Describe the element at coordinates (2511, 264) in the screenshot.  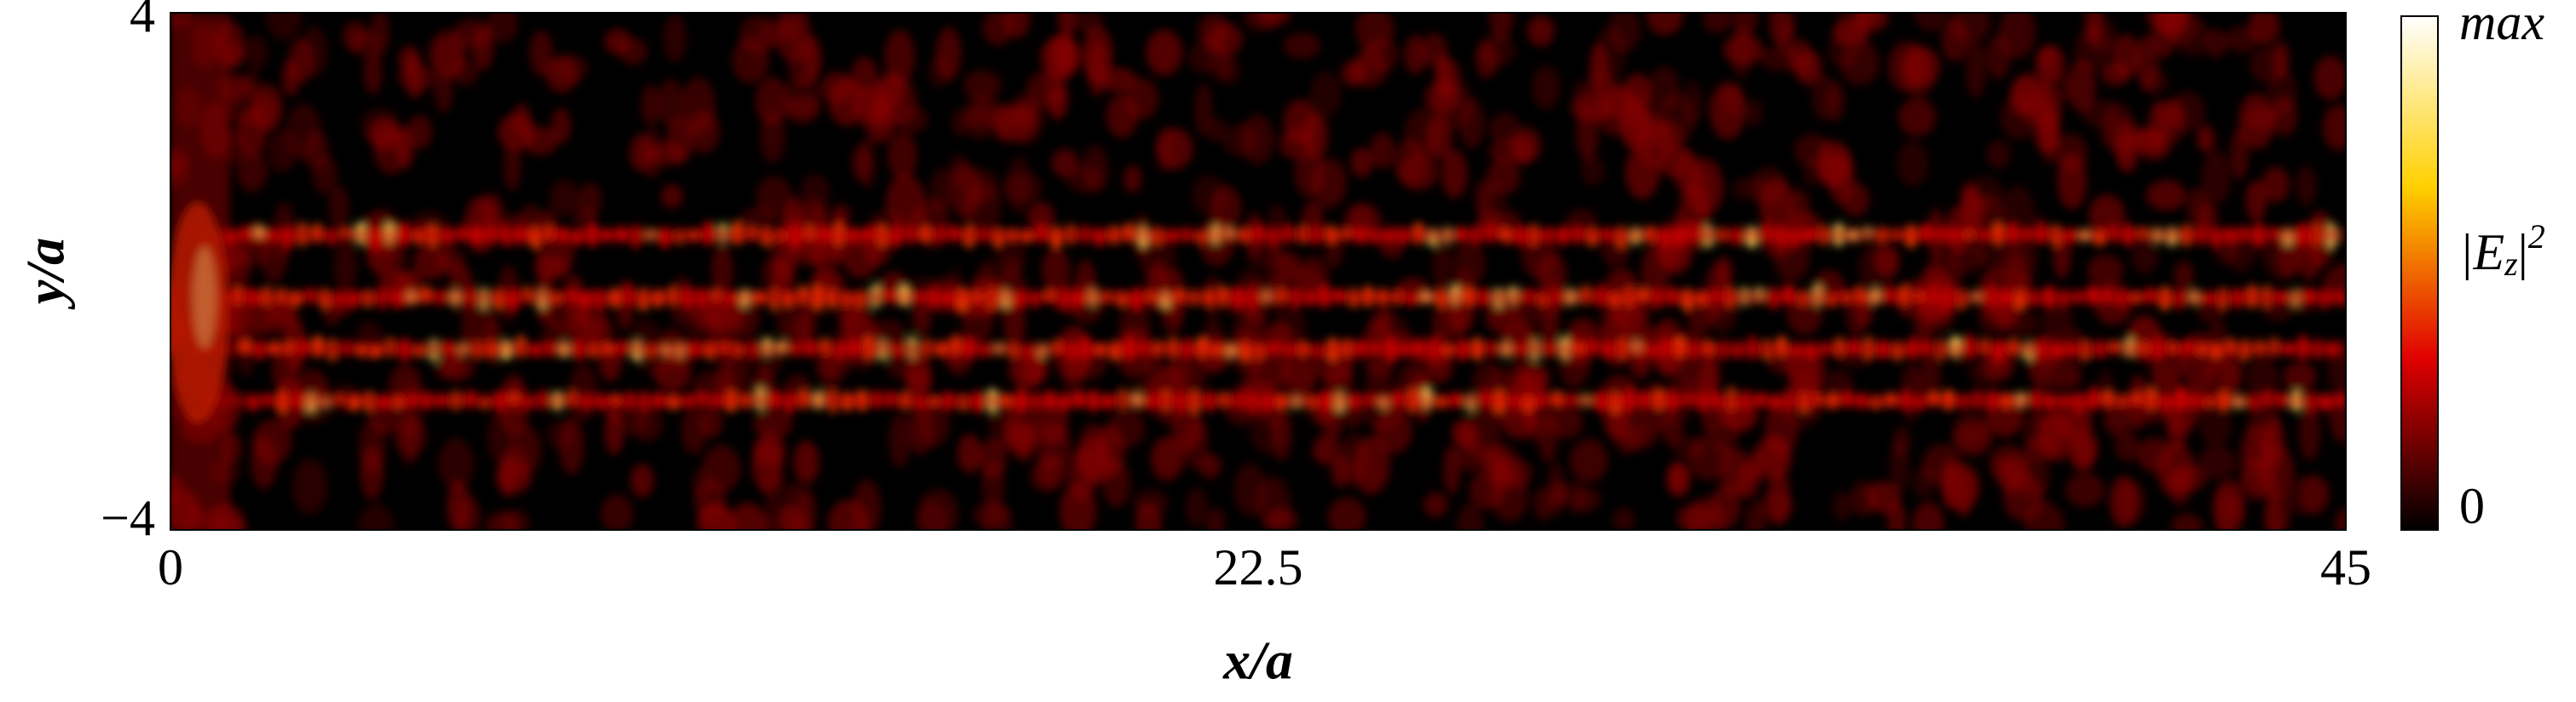
I see `colorbar-label-sub: z` at that location.